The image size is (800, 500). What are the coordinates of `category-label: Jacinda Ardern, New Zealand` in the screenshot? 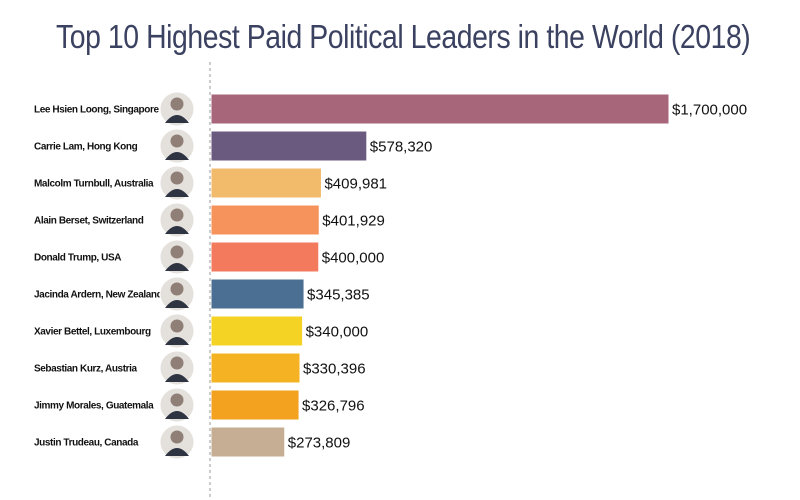 It's located at (98, 295).